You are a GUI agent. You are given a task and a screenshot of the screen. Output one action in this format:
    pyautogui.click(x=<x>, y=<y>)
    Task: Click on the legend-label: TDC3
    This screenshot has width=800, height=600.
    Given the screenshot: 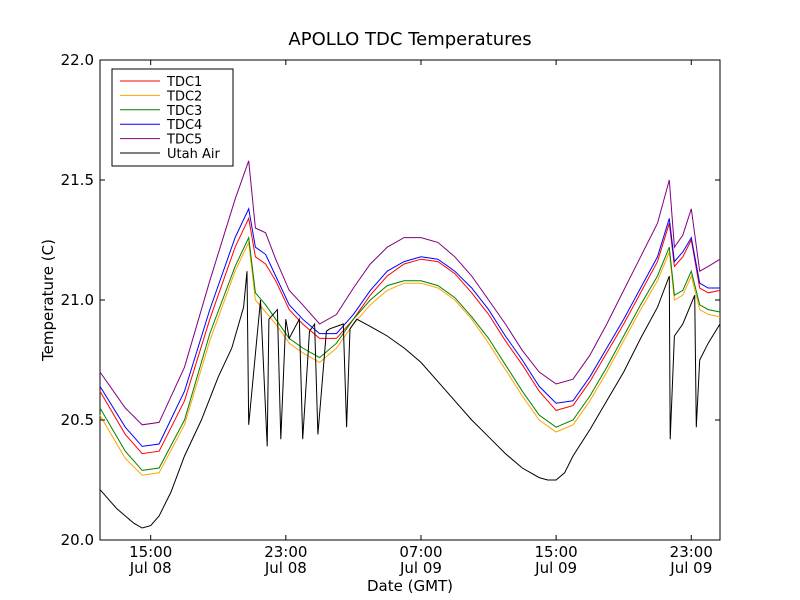 What is the action you would take?
    pyautogui.click(x=184, y=111)
    